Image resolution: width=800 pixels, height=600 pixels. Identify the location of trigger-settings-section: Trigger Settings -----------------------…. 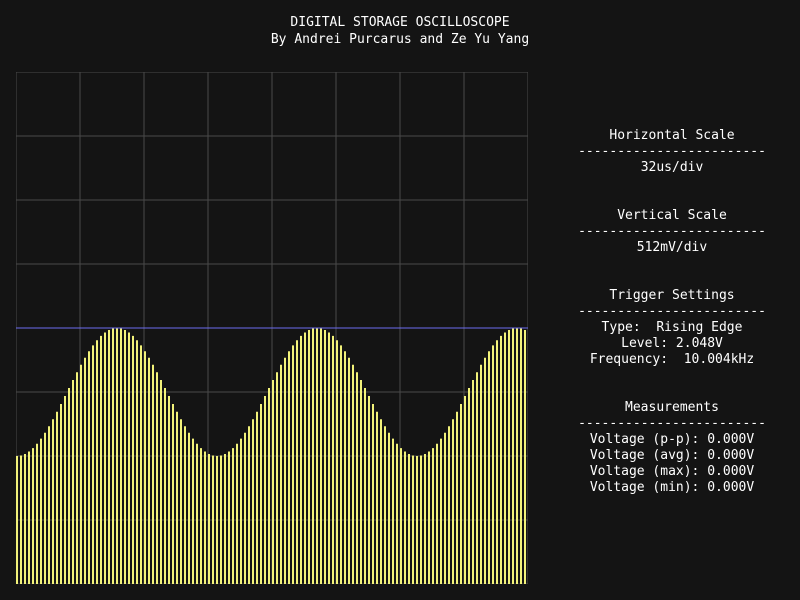
(672, 328).